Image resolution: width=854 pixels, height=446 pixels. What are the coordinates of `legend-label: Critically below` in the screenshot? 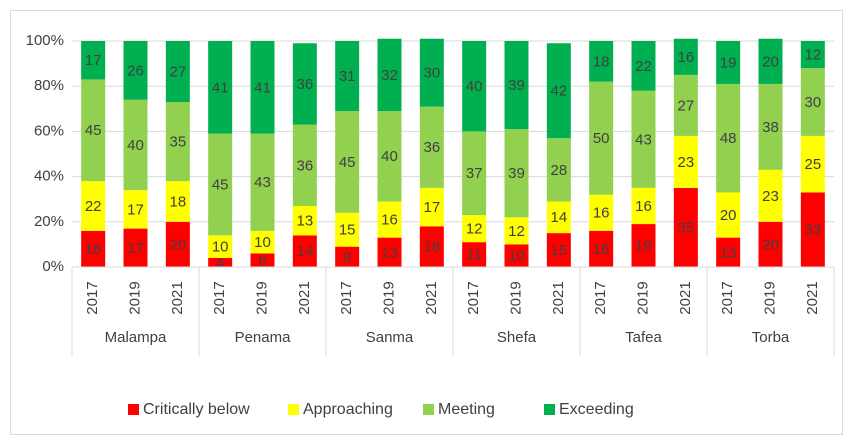 It's located at (196, 409).